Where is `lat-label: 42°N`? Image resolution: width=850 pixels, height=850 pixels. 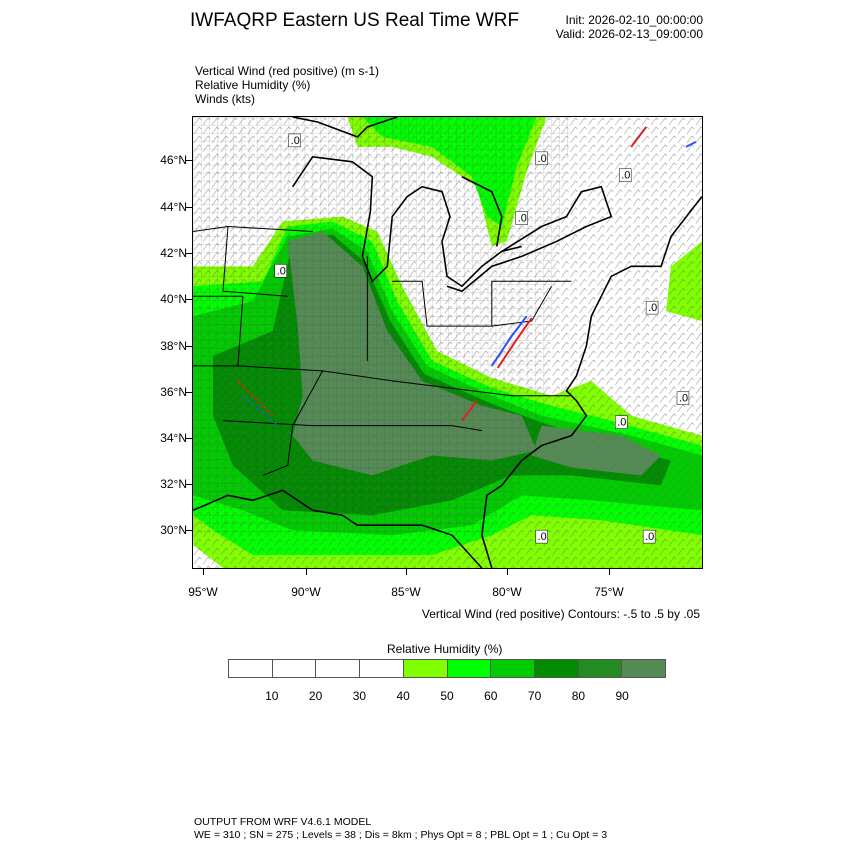 lat-label: 42°N is located at coordinates (173, 253).